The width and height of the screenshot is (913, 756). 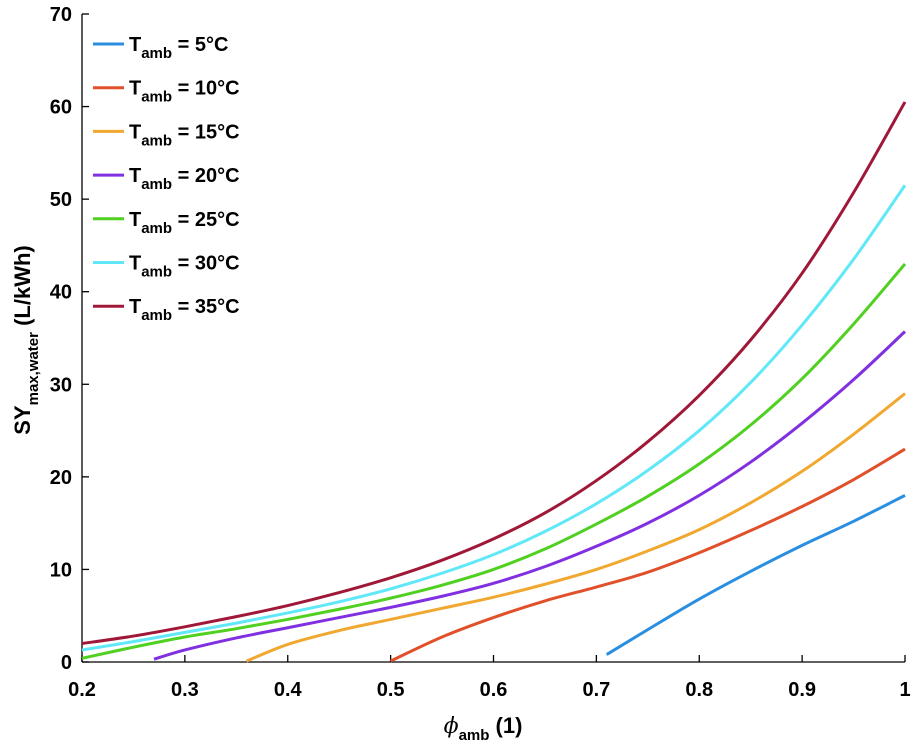 I want to click on y-tick-label: 20, so click(x=61, y=478).